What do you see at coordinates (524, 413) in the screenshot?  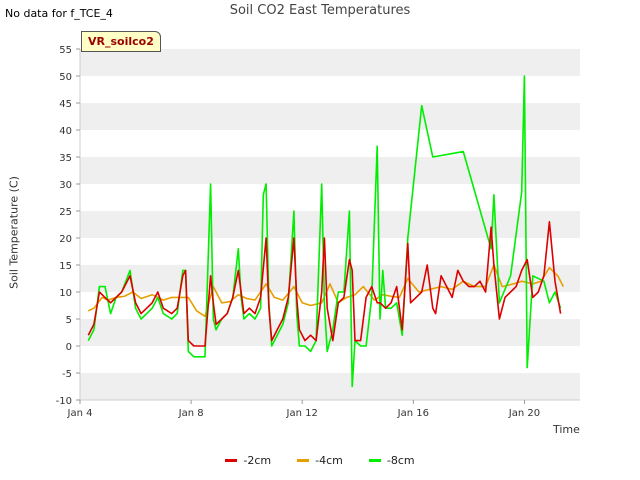 I see `x-tick-label: Jan 20` at bounding box center [524, 413].